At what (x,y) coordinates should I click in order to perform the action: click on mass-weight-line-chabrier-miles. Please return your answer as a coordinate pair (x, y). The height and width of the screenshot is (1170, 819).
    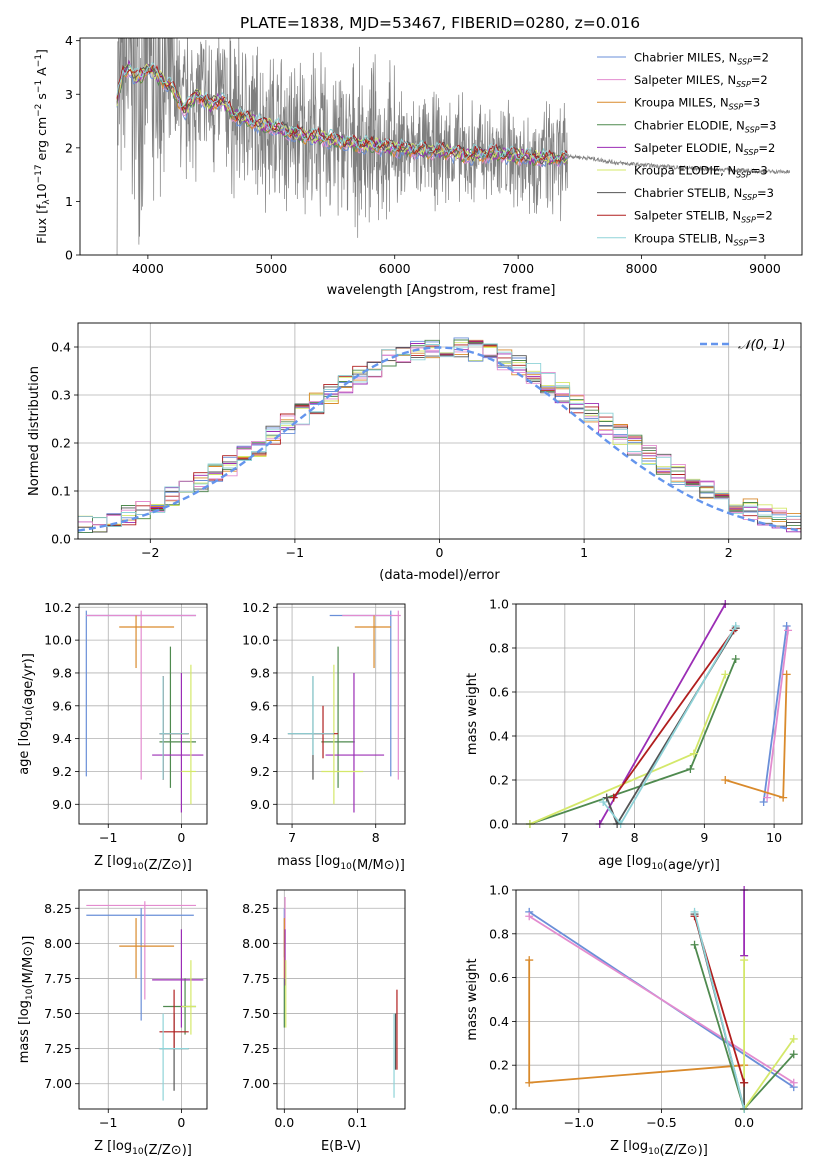
    Looking at the image, I should click on (775, 714).